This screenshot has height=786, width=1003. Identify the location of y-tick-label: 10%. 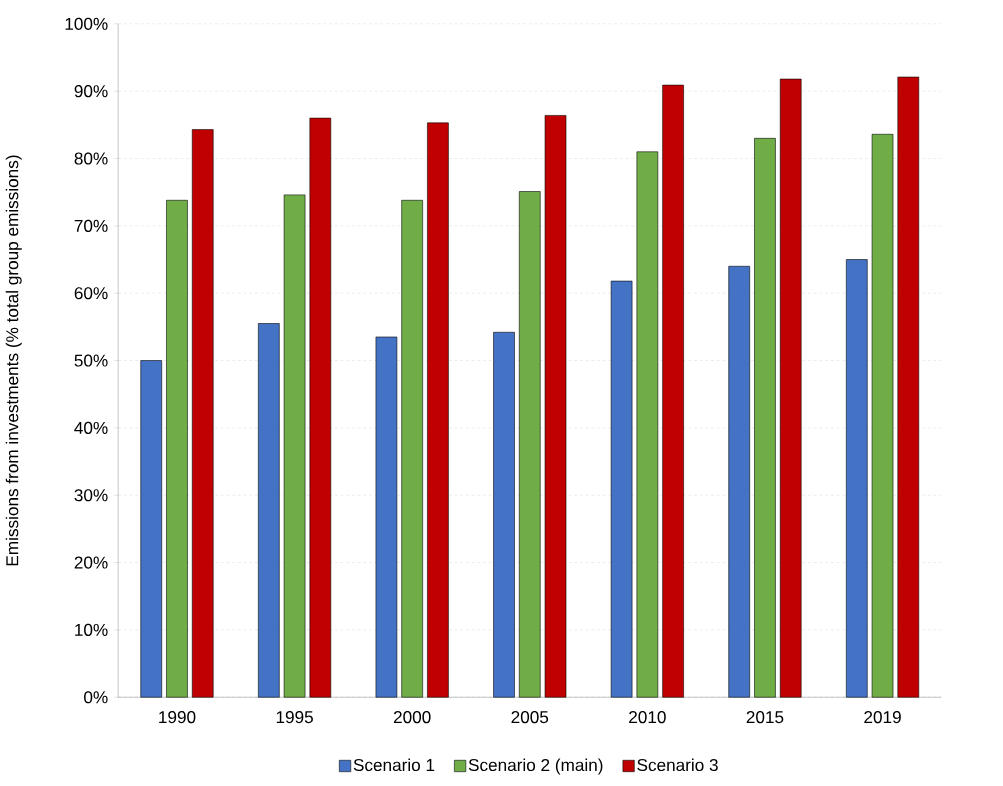
(91, 629).